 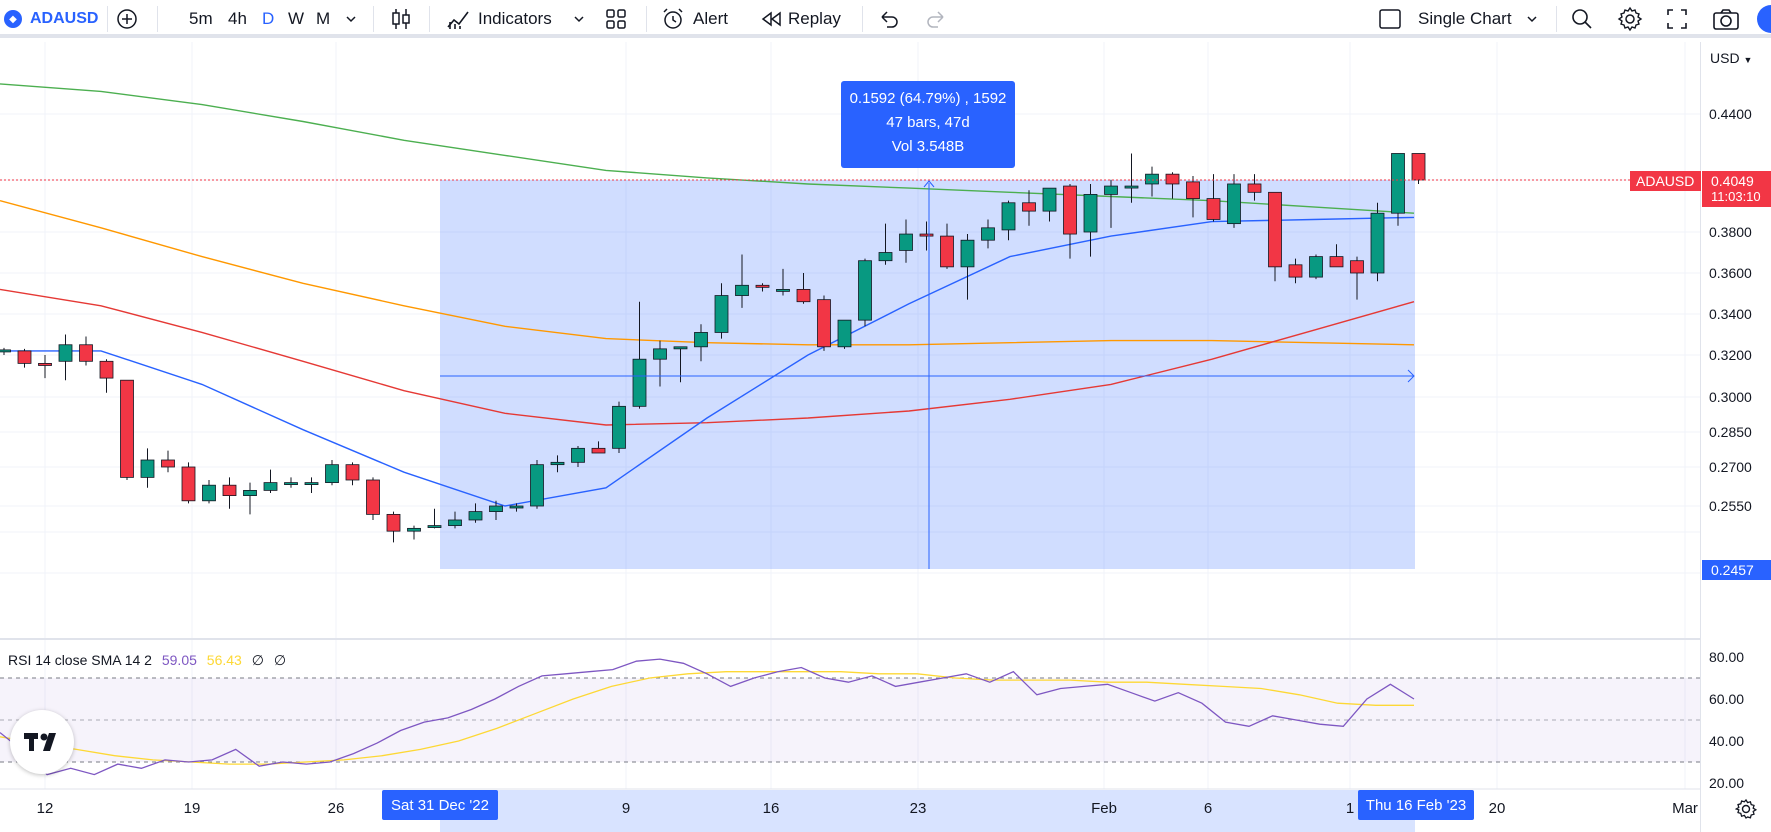 I want to click on redo-button, so click(x=936, y=19).